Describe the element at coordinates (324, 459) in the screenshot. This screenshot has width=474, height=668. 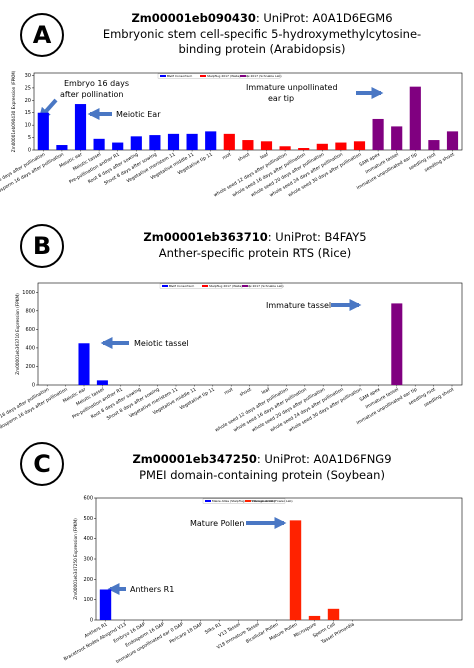
I see `uniprot: : UniProt: A0A1D6FNG9` at that location.